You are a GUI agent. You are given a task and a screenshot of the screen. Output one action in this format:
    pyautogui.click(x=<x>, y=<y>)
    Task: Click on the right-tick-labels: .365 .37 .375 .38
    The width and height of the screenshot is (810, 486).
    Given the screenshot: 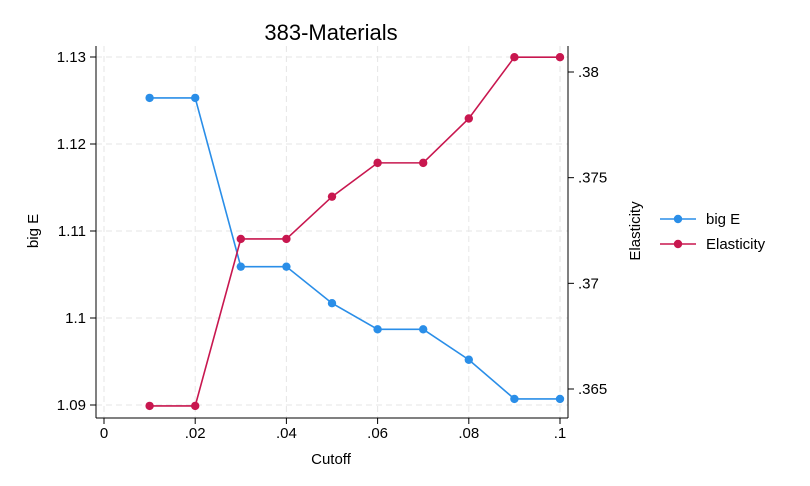 What is the action you would take?
    pyautogui.click(x=592, y=231)
    